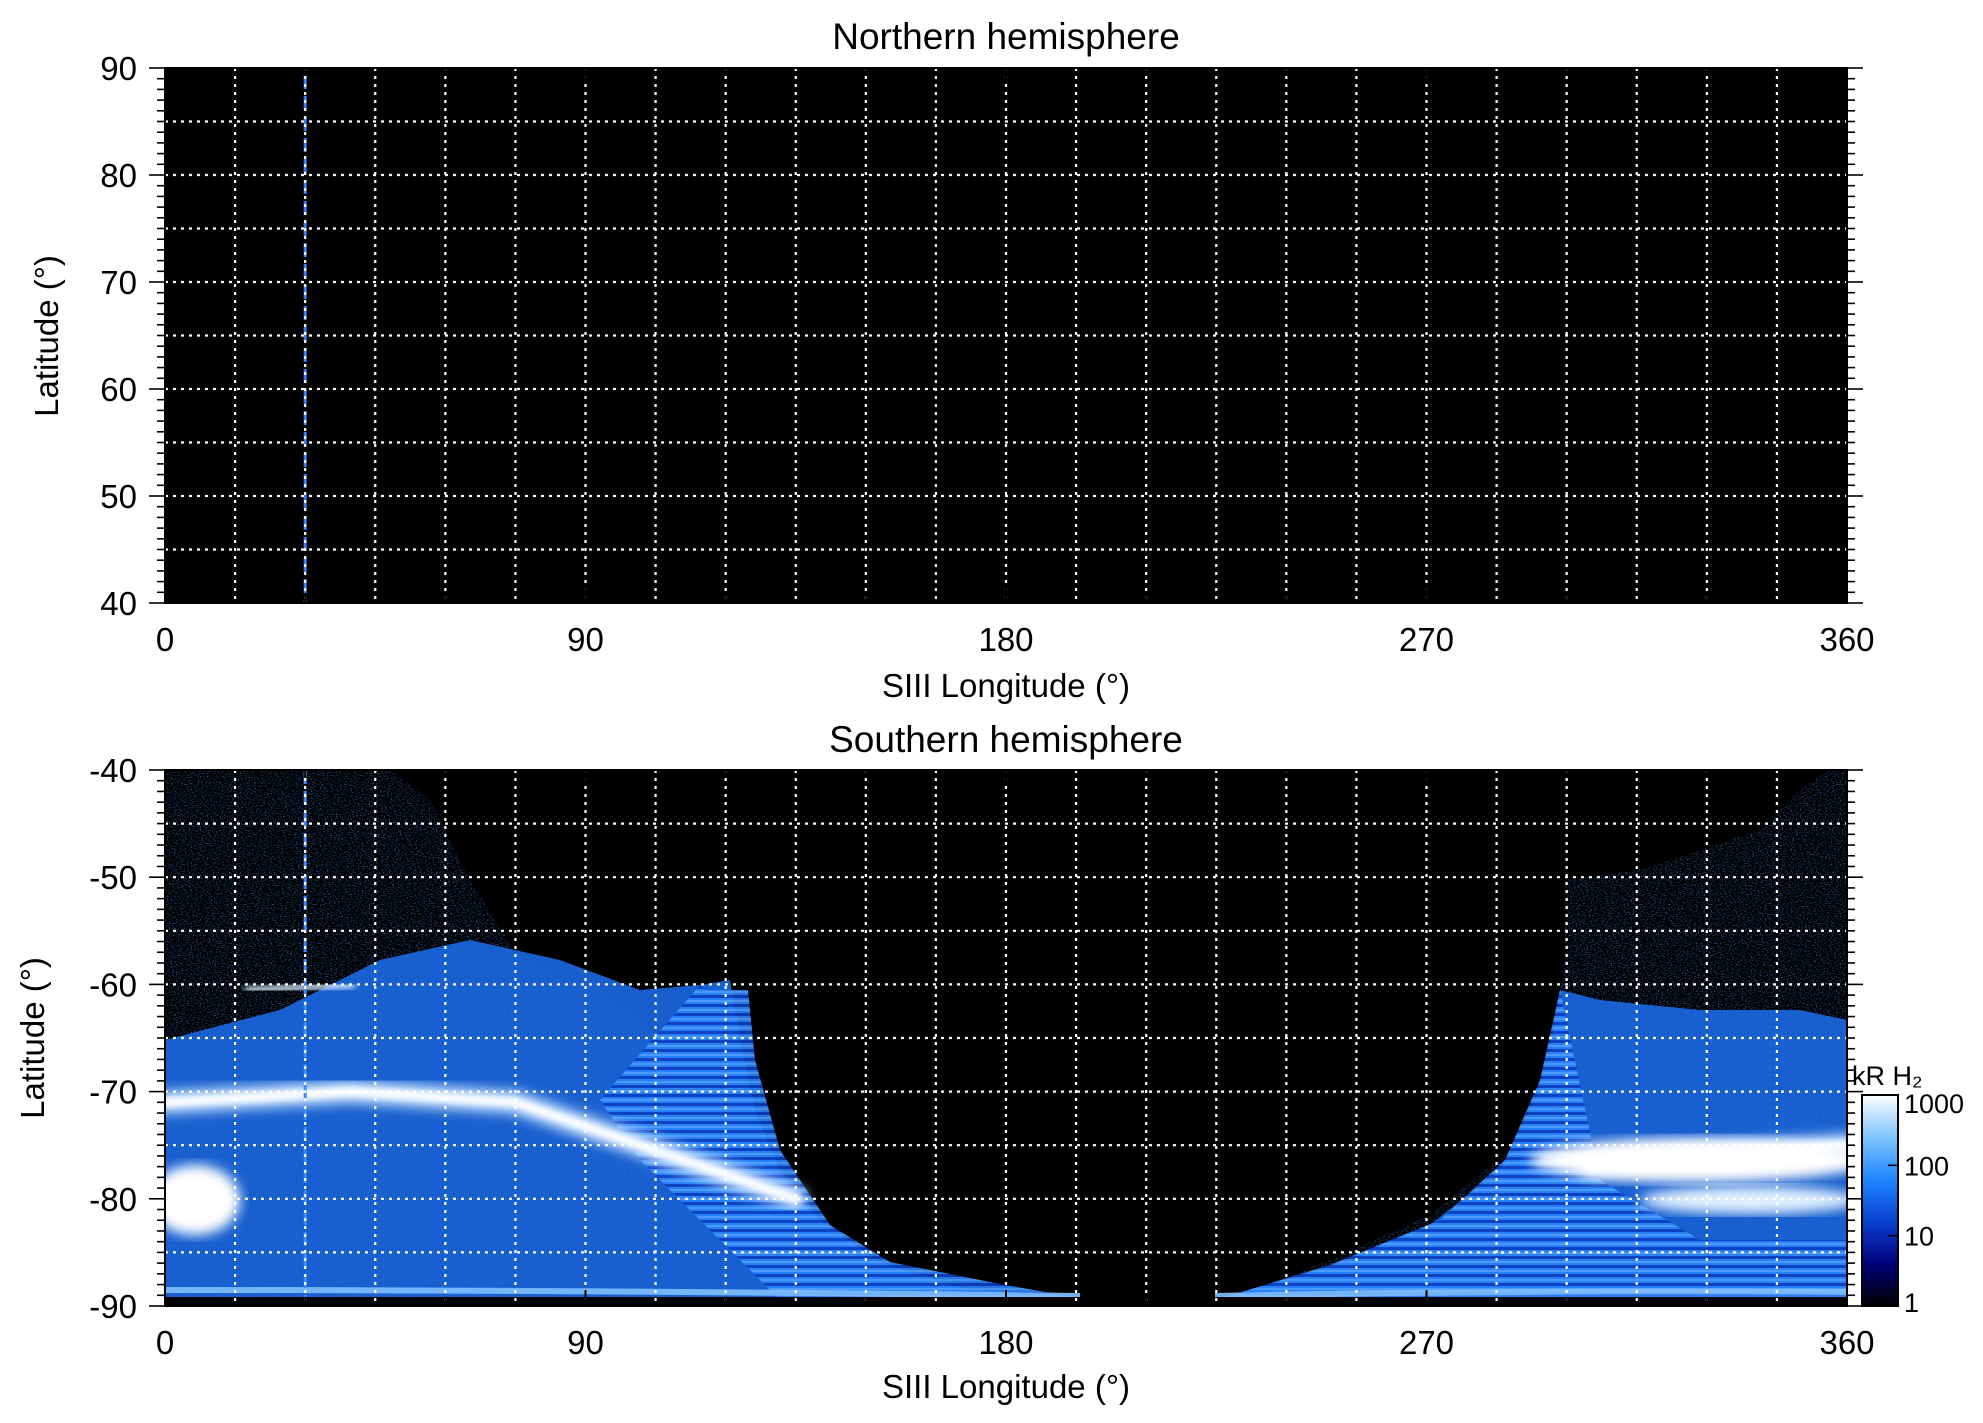  What do you see at coordinates (113, 1199) in the screenshot?
I see `south-ytick-label: -80` at bounding box center [113, 1199].